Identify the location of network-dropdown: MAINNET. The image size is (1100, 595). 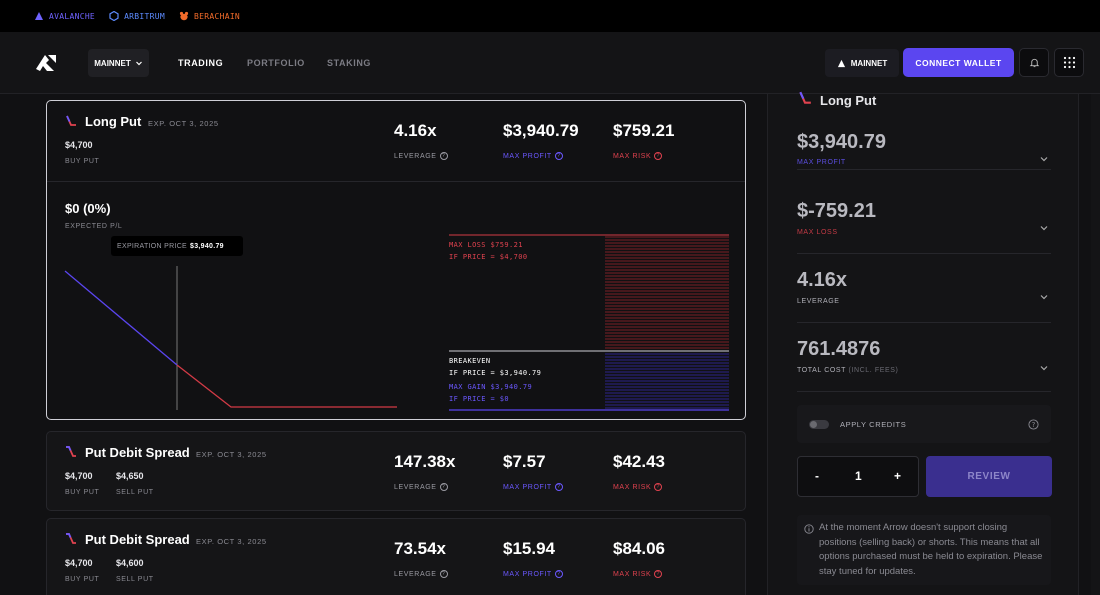
(118, 63).